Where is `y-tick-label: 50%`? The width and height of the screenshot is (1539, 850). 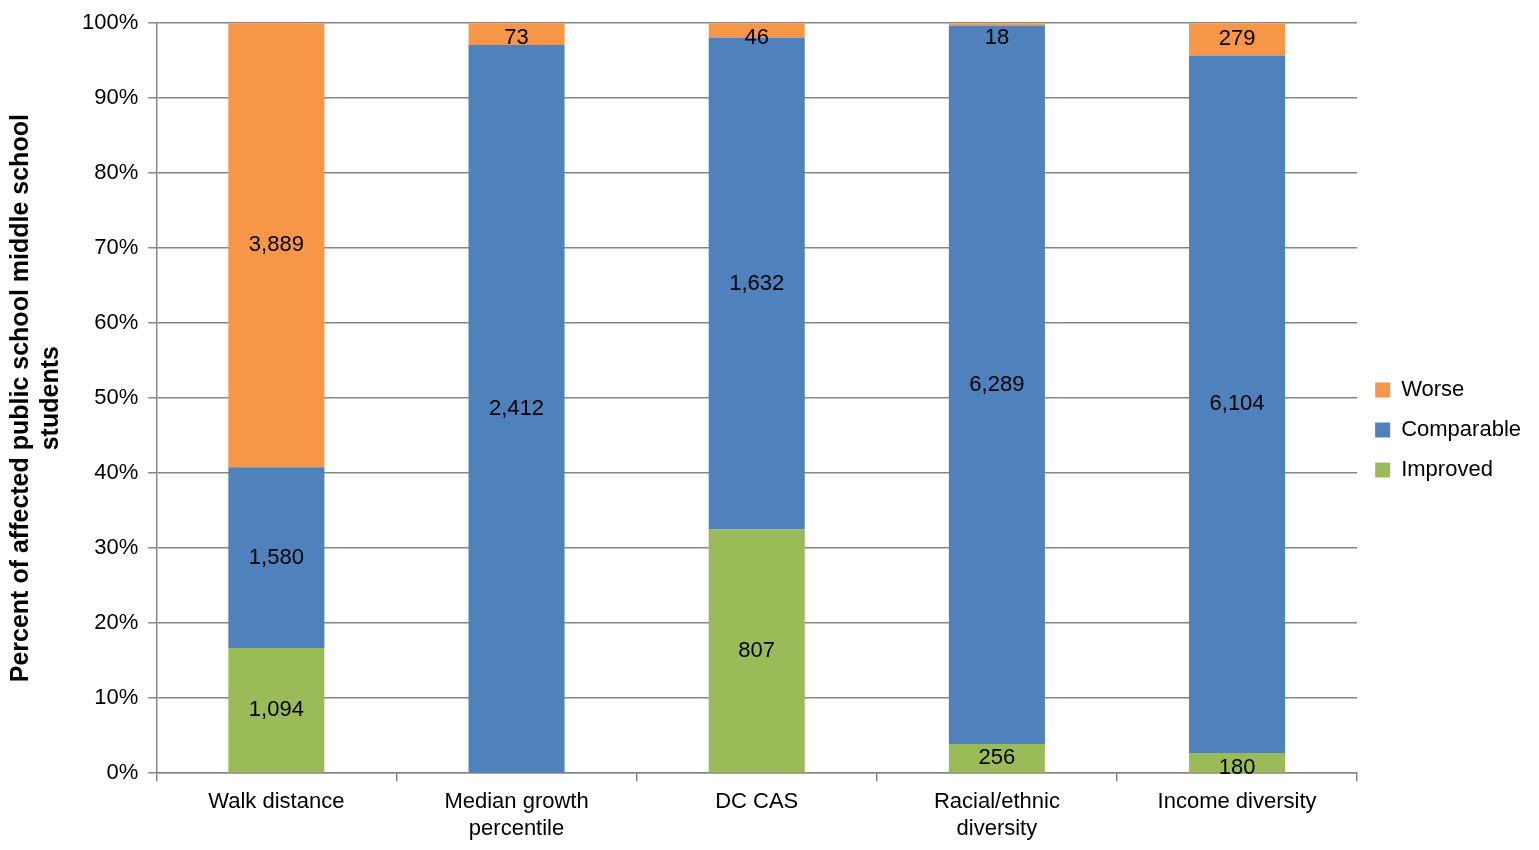 y-tick-label: 50% is located at coordinates (116, 397).